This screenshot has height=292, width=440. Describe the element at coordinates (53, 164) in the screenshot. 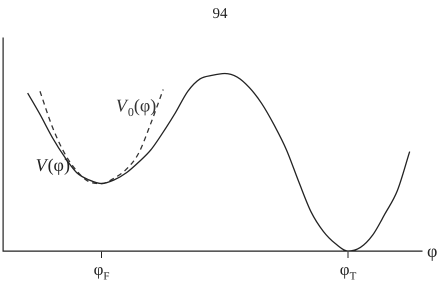

I see `series-label: V(φ)` at that location.